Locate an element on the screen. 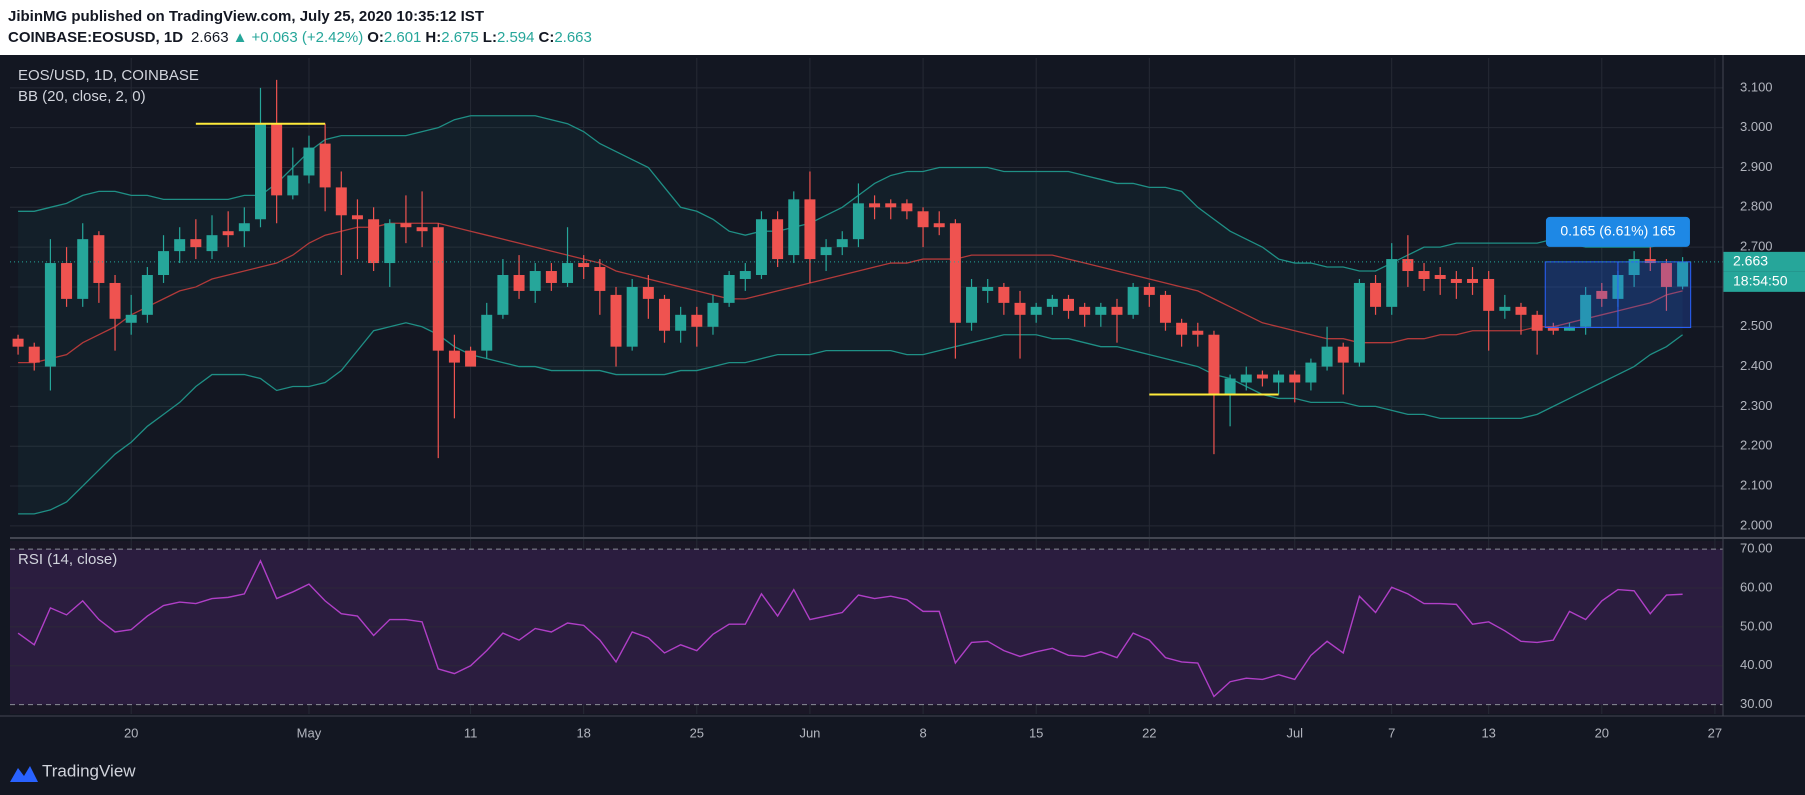  last-price-label: 2.663 is located at coordinates (1750, 261).